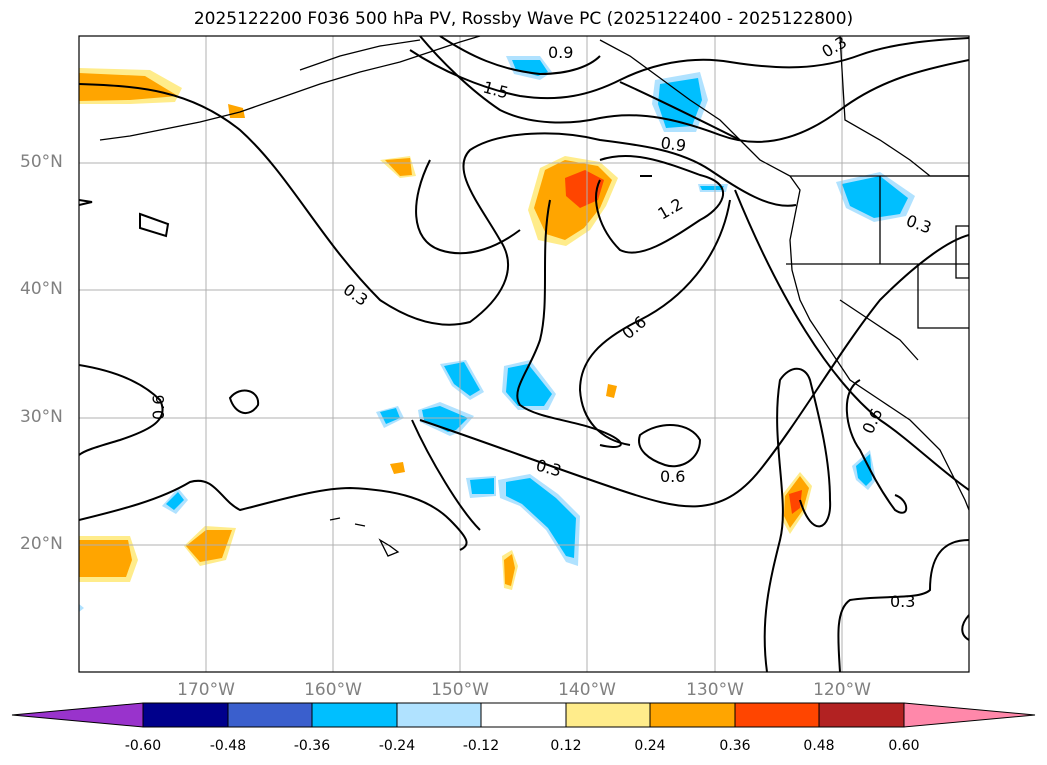 Image resolution: width=1047 pixels, height=765 pixels. What do you see at coordinates (41, 162) in the screenshot?
I see `lat-label-50n: 50°N` at bounding box center [41, 162].